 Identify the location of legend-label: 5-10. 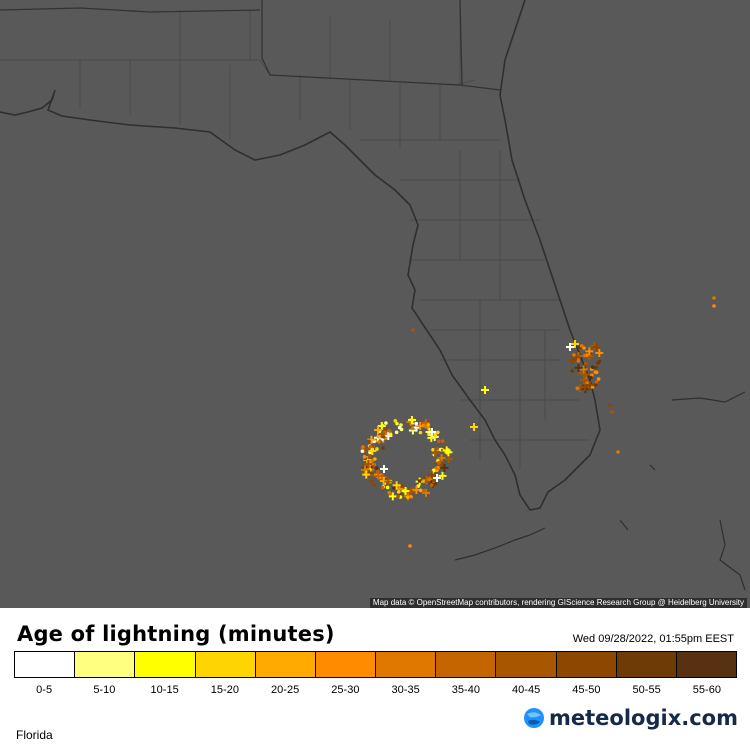
(104, 690).